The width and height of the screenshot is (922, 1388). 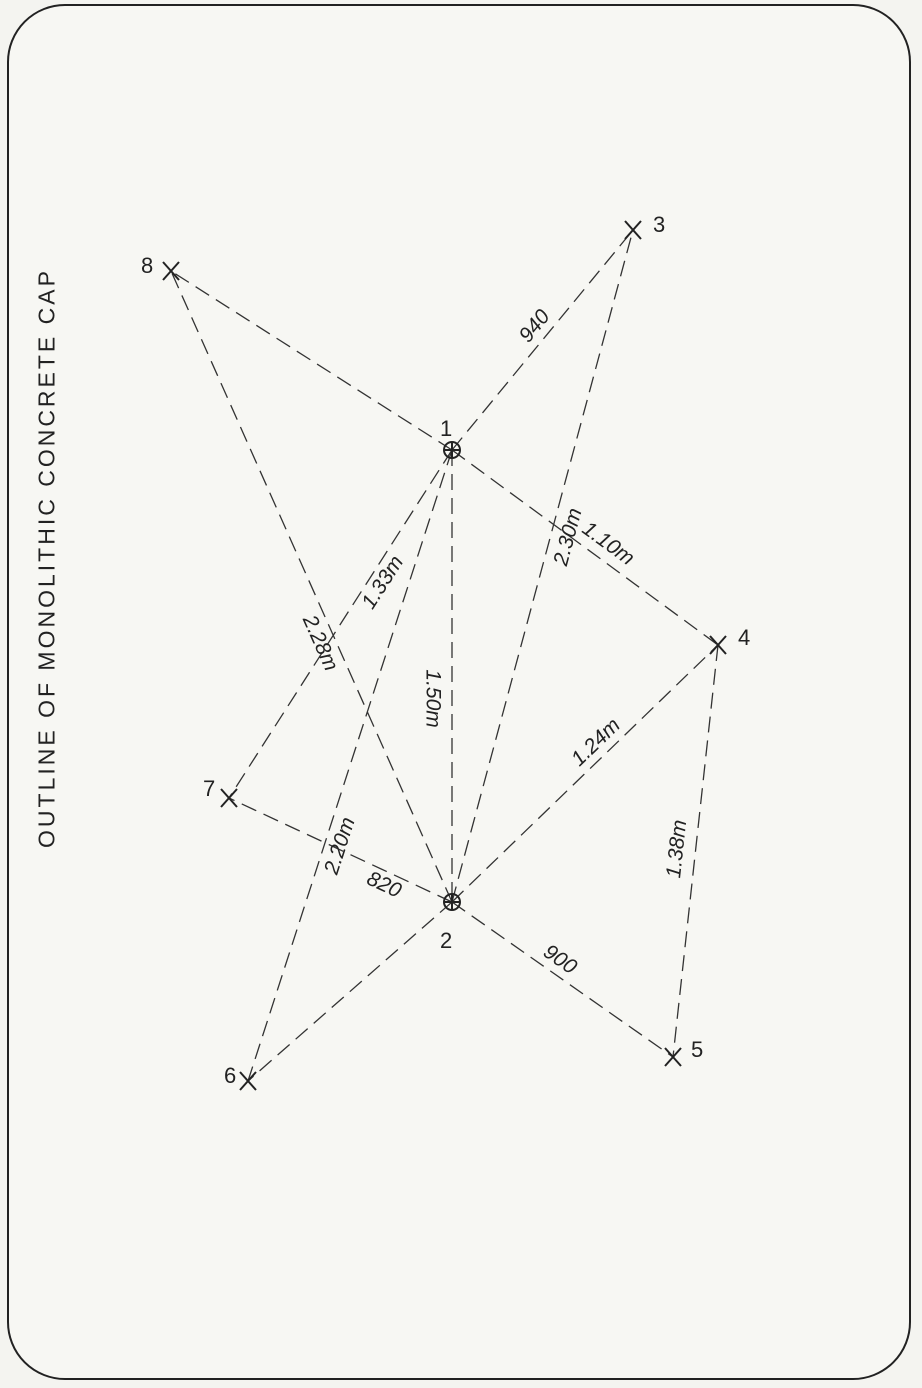 I want to click on dimension-label-1-3: 940, so click(x=535, y=326).